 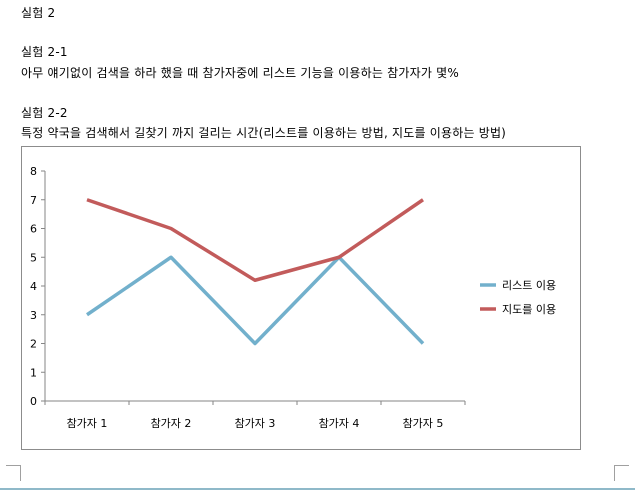 What do you see at coordinates (33, 286) in the screenshot?
I see `y-tick-label: 4` at bounding box center [33, 286].